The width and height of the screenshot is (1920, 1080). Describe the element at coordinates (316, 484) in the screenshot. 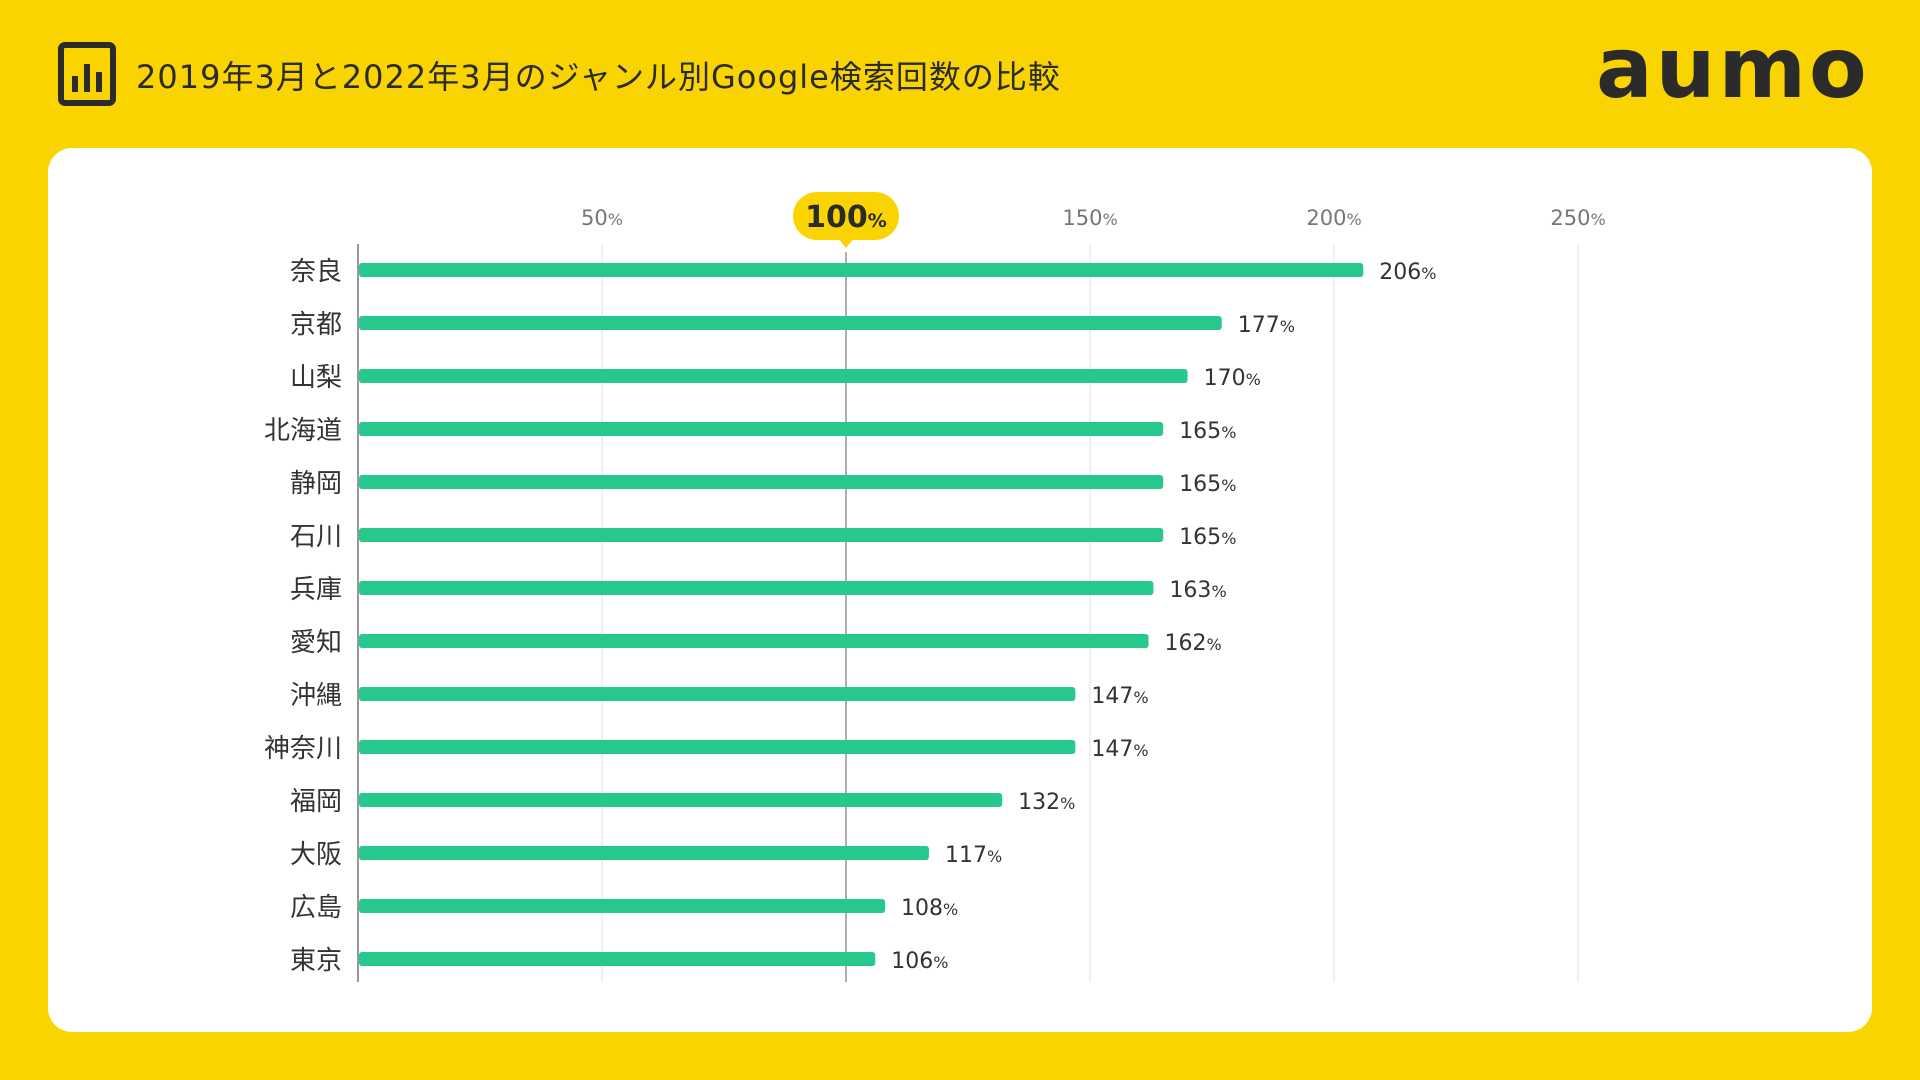

I see `category-label: 静岡` at that location.